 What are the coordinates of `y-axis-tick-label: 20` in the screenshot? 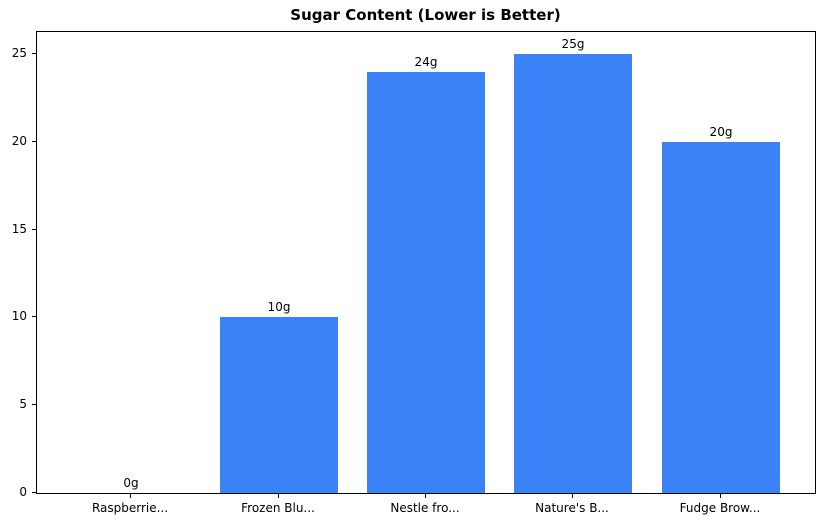 It's located at (19, 141).